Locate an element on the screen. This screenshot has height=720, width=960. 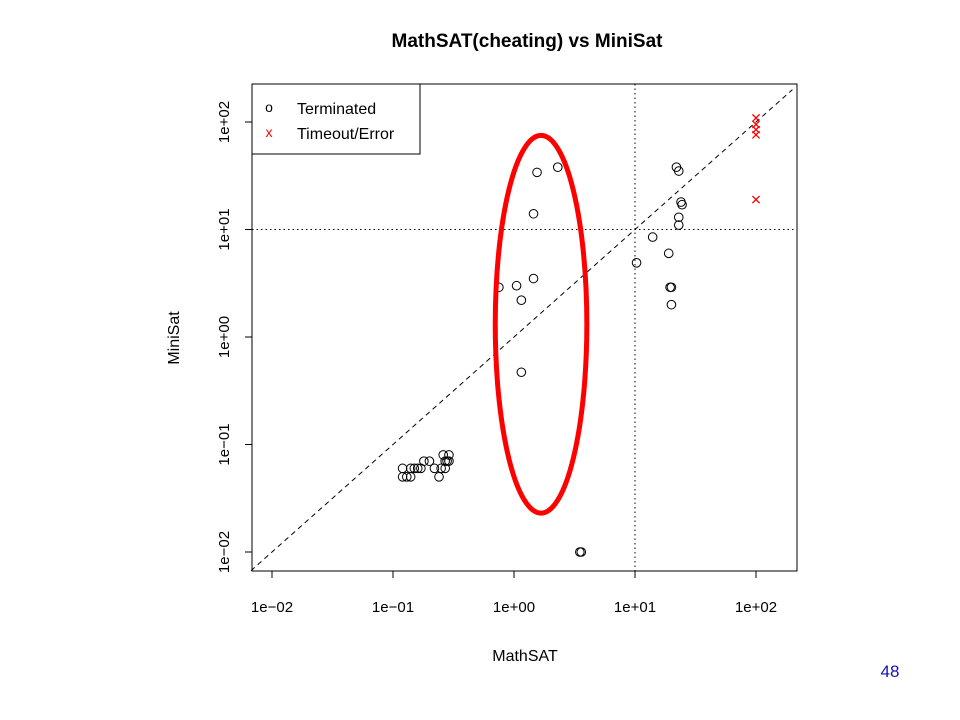
legend-box is located at coordinates (336, 119).